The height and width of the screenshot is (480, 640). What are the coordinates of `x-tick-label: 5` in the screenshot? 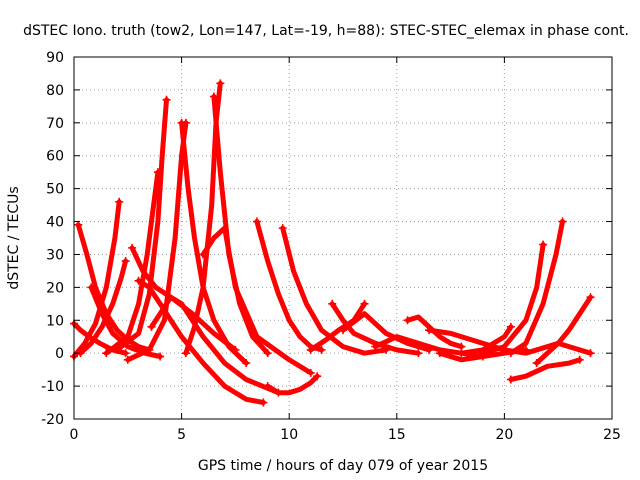 It's located at (181, 435).